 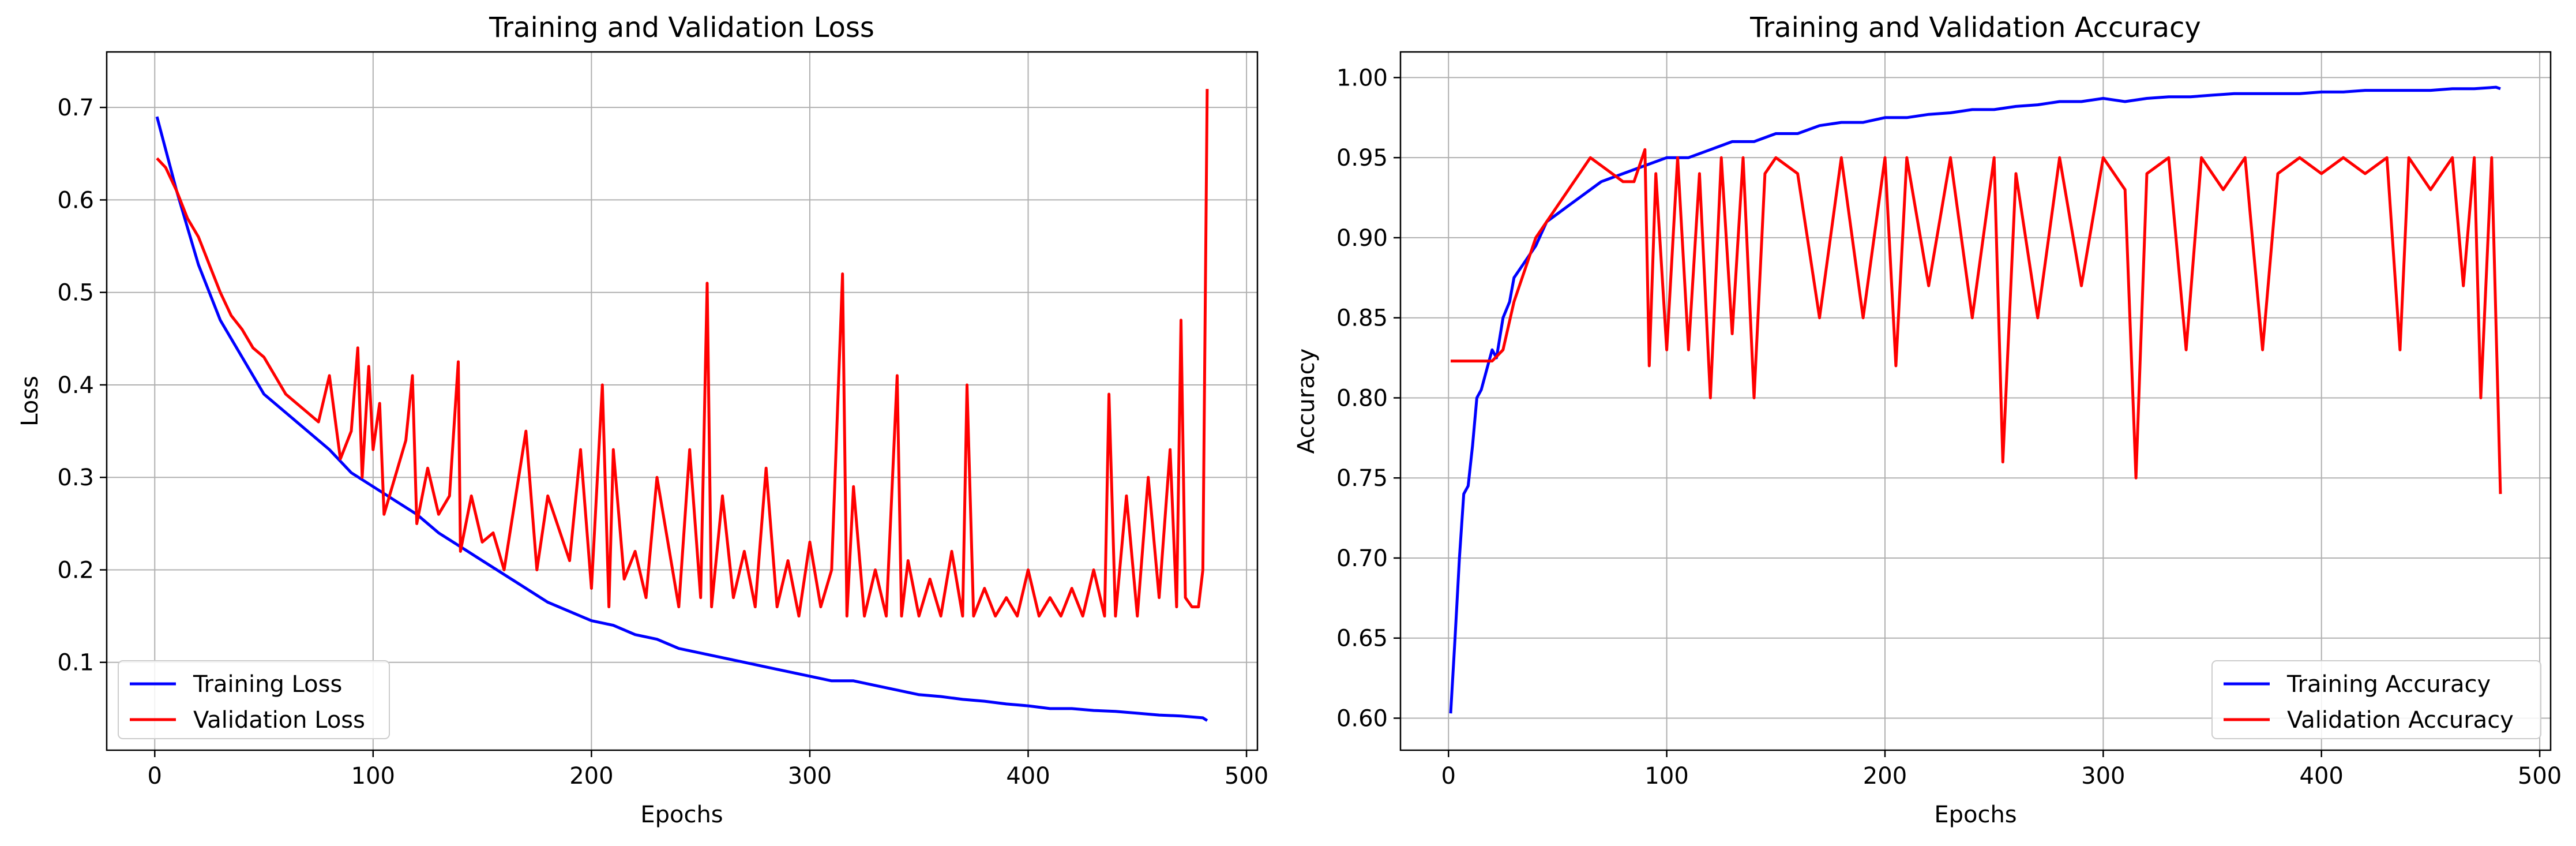 I want to click on loss-legend: Training Loss Validation Loss, so click(x=254, y=699).